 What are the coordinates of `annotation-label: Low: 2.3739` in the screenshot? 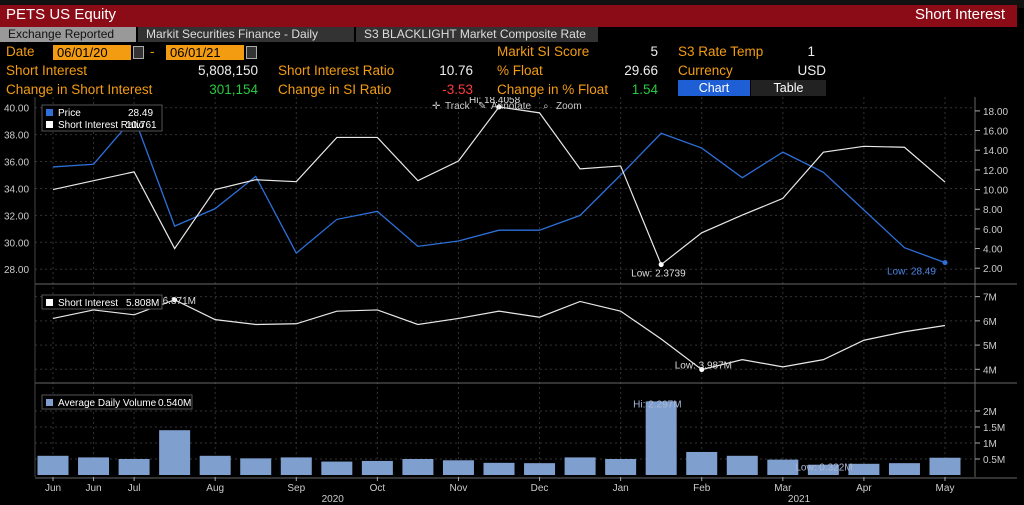 It's located at (658, 274).